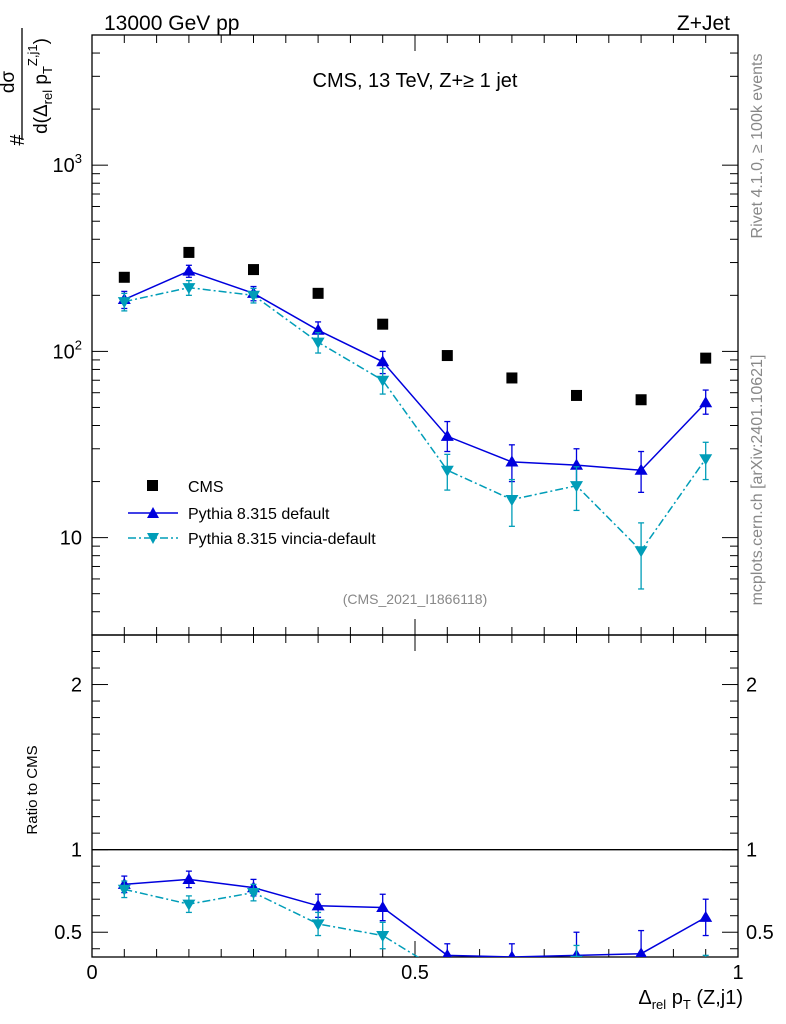  What do you see at coordinates (703, 23) in the screenshot?
I see `header-right: Z+Jet` at bounding box center [703, 23].